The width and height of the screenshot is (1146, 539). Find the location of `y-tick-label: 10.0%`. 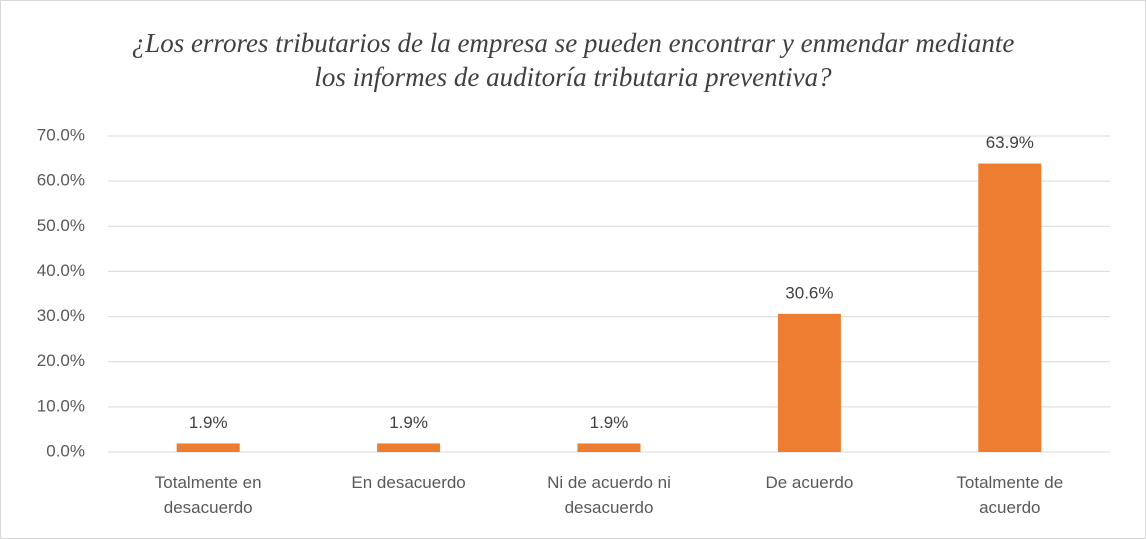

y-tick-label: 10.0% is located at coordinates (61, 405).